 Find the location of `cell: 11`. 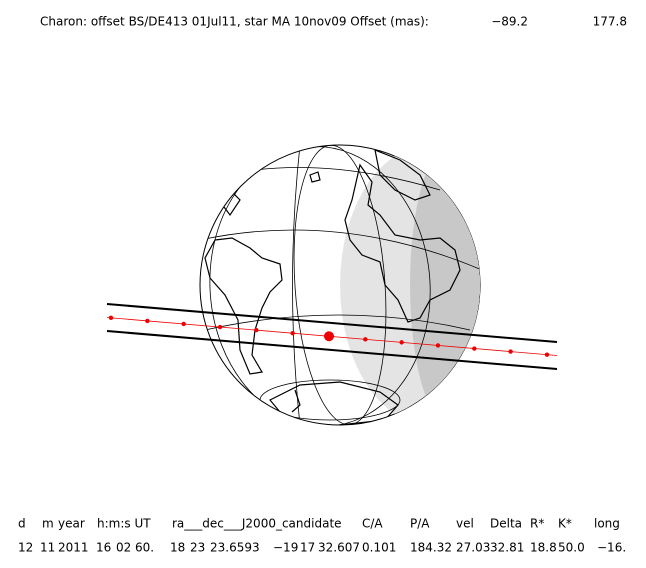

cell: 11 is located at coordinates (47, 548).